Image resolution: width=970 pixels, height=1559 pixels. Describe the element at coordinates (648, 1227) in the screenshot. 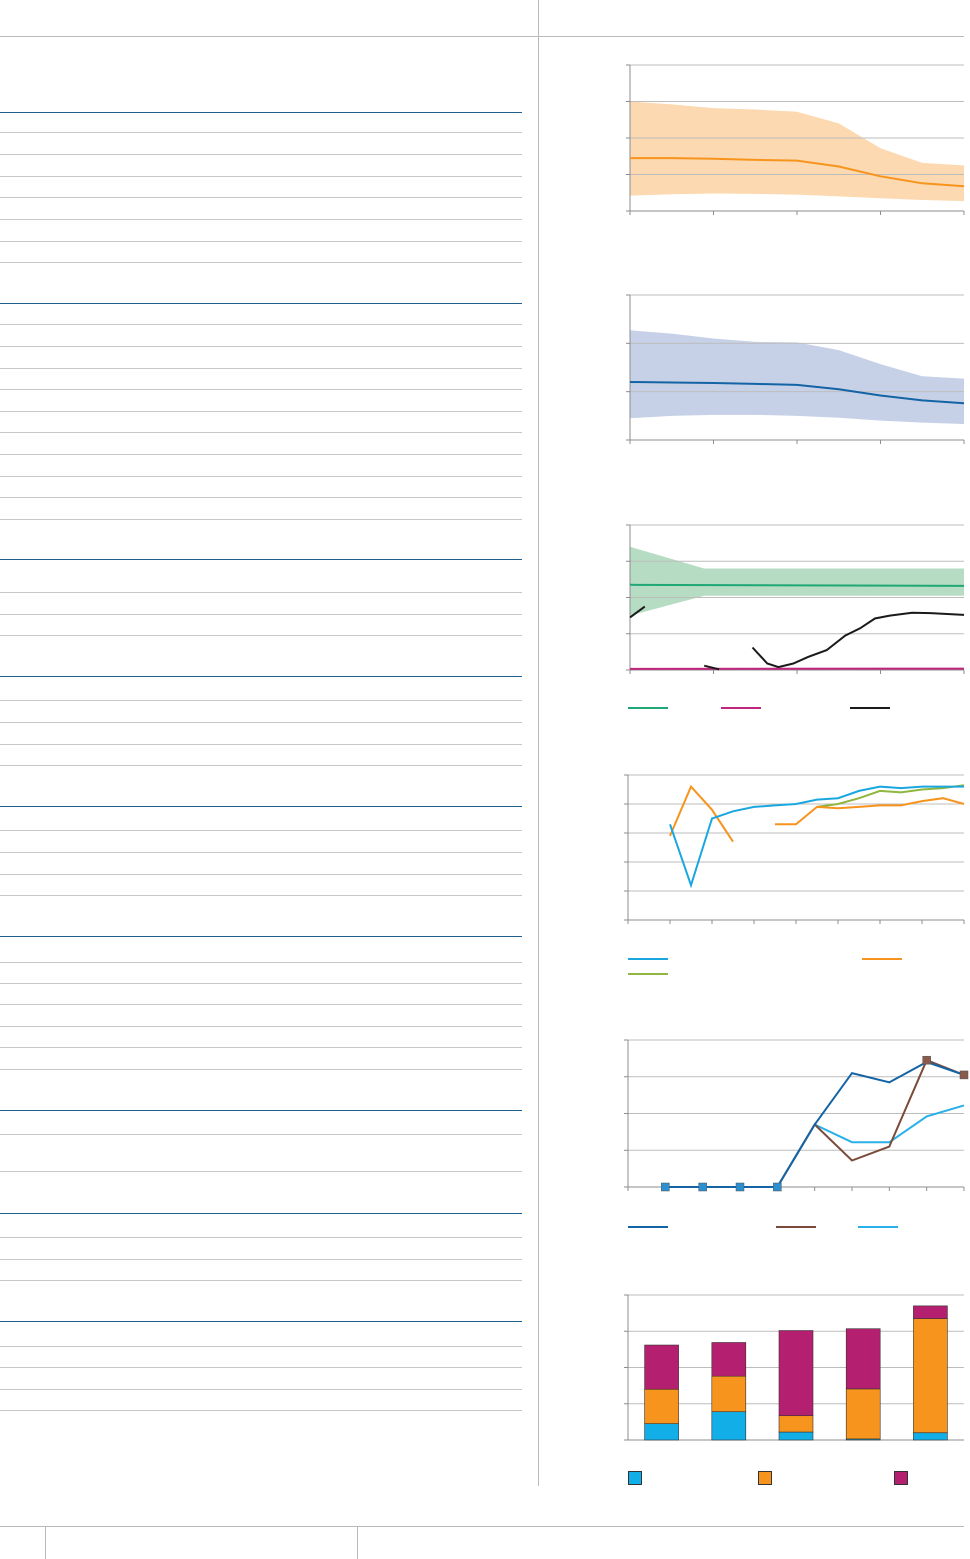

I see `legend-swatch-darkblue` at that location.